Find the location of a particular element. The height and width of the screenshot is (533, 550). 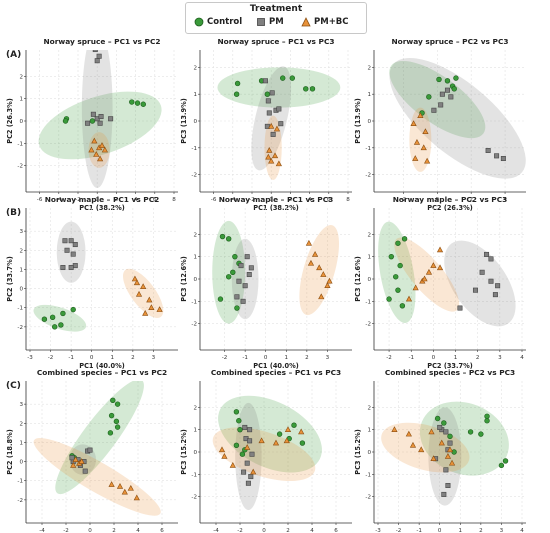

x-axis-label: PC1 (38.2%) is located at coordinates (275, 208).